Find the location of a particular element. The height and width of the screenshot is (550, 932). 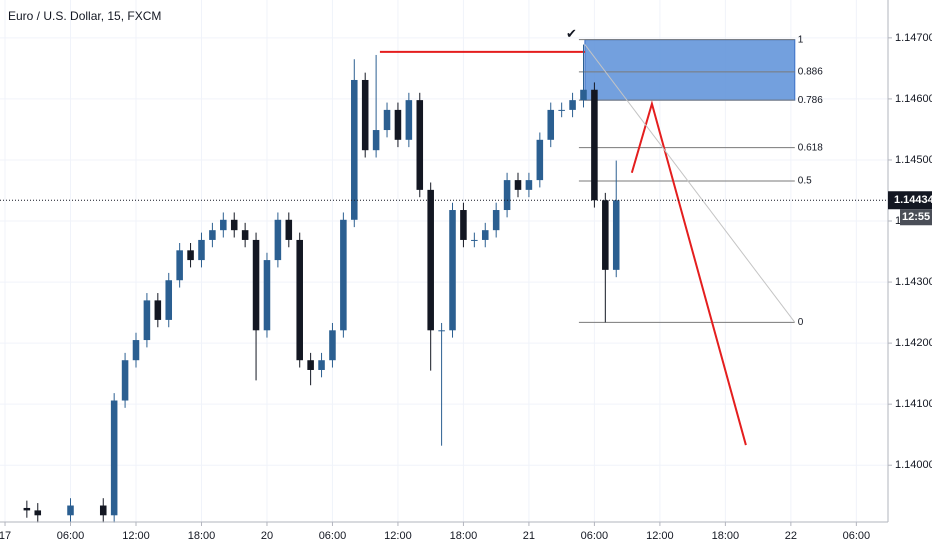

annotation: ✔ is located at coordinates (571, 33).